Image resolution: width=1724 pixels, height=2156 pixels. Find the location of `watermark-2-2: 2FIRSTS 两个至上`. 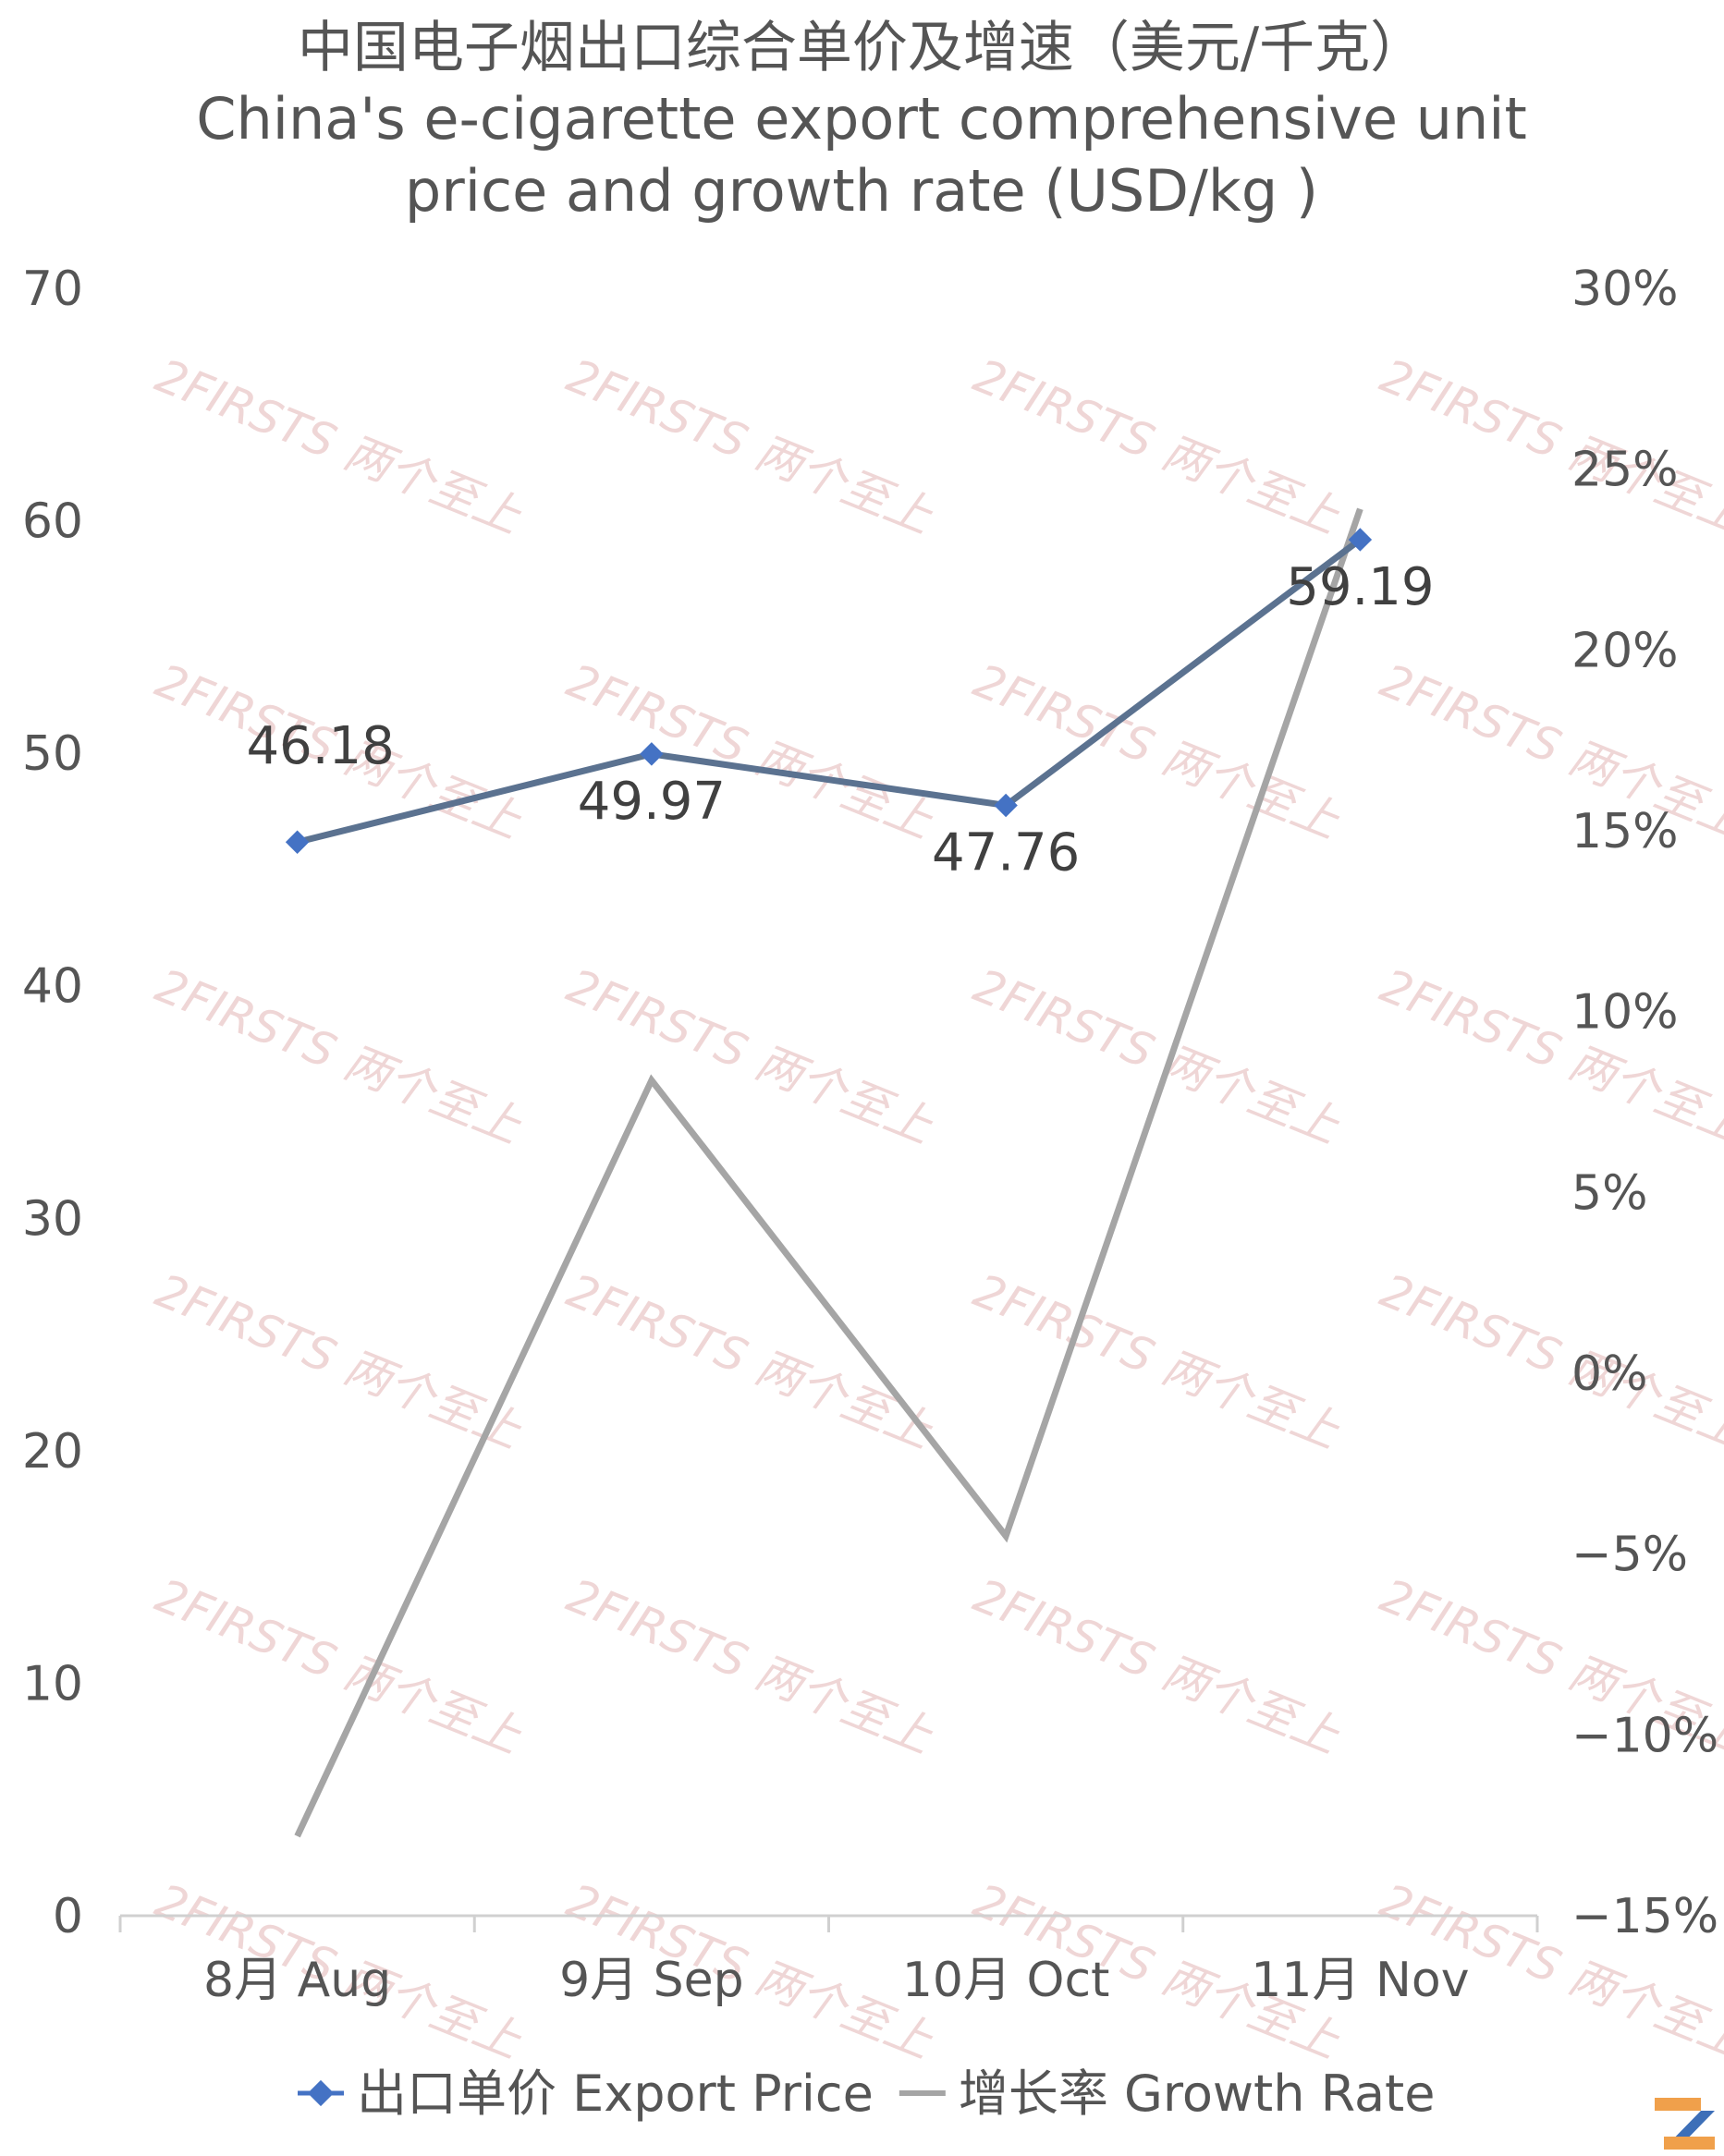

watermark-2-2: 2FIRSTS 两个至上 is located at coordinates (1157, 1055).